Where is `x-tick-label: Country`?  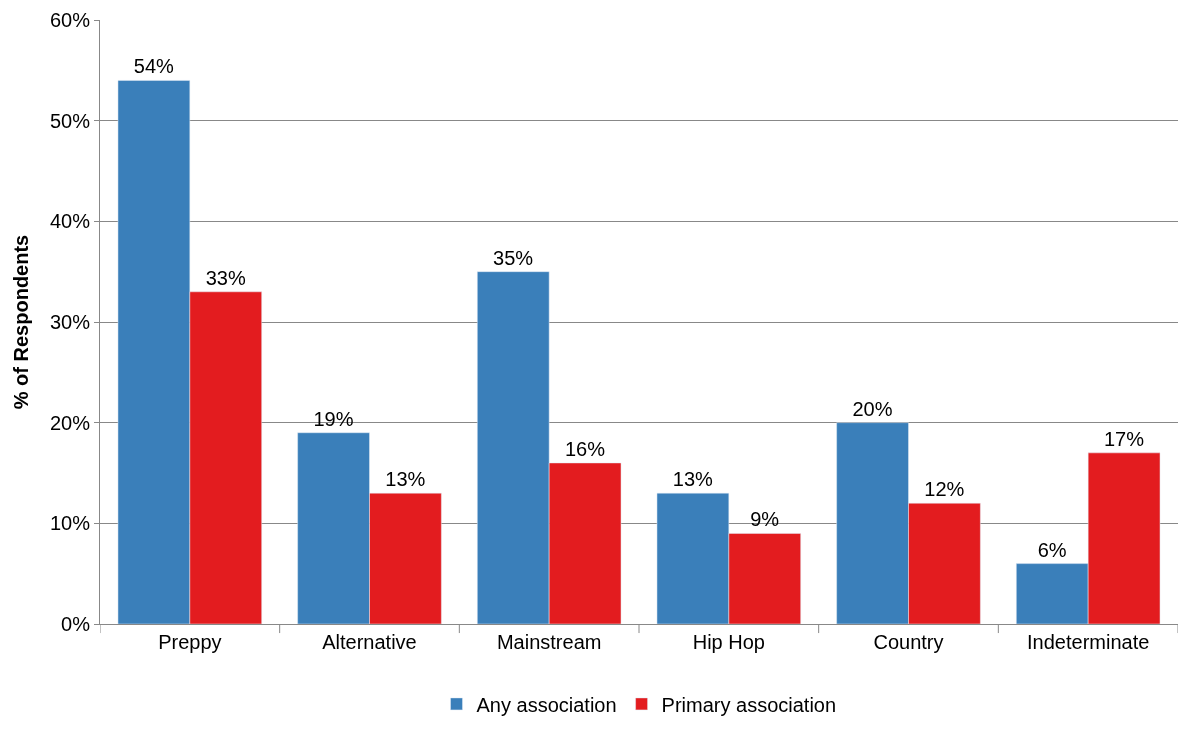
x-tick-label: Country is located at coordinates (908, 642).